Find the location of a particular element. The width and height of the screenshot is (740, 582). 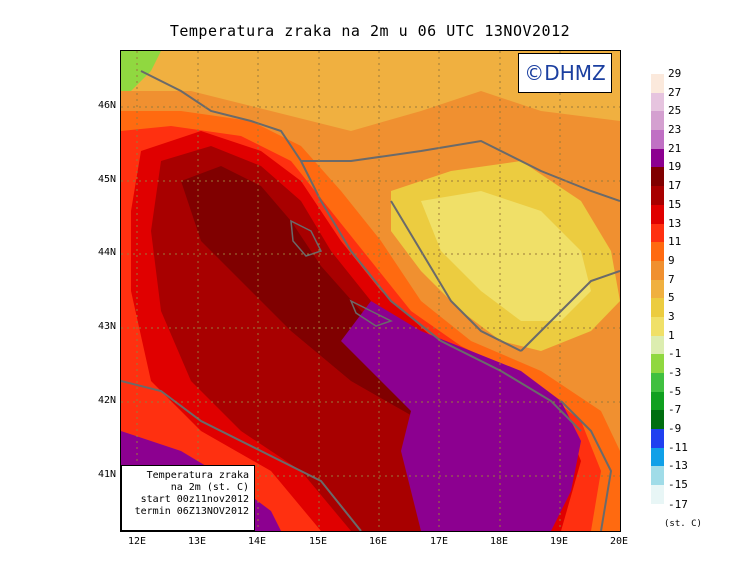

legend-row: -1 is located at coordinates (695, 360).